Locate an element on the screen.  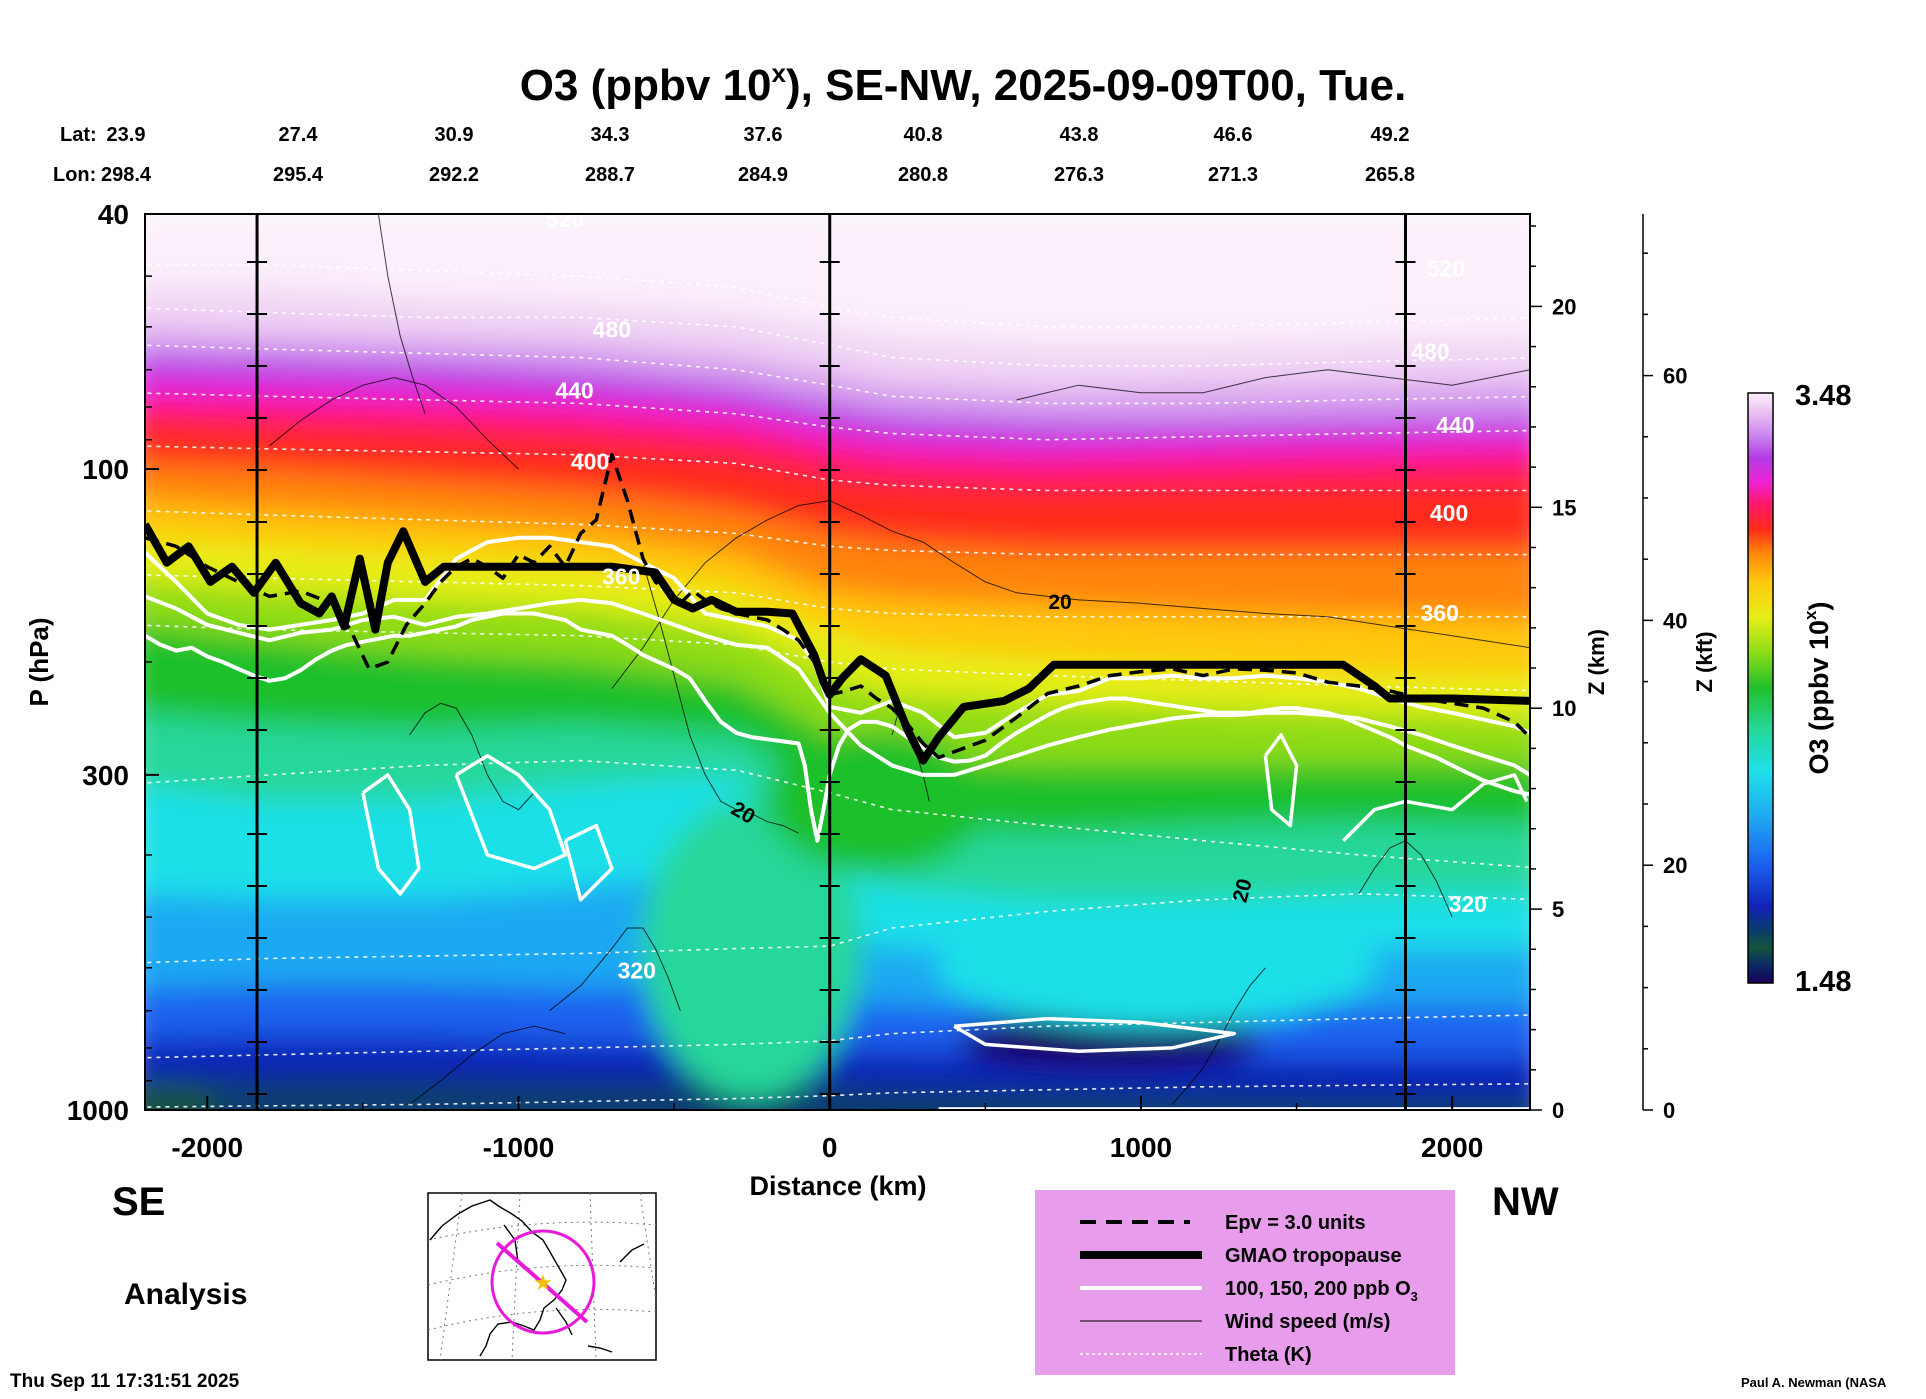
x-tick-label-1: -1000 is located at coordinates (519, 1147).